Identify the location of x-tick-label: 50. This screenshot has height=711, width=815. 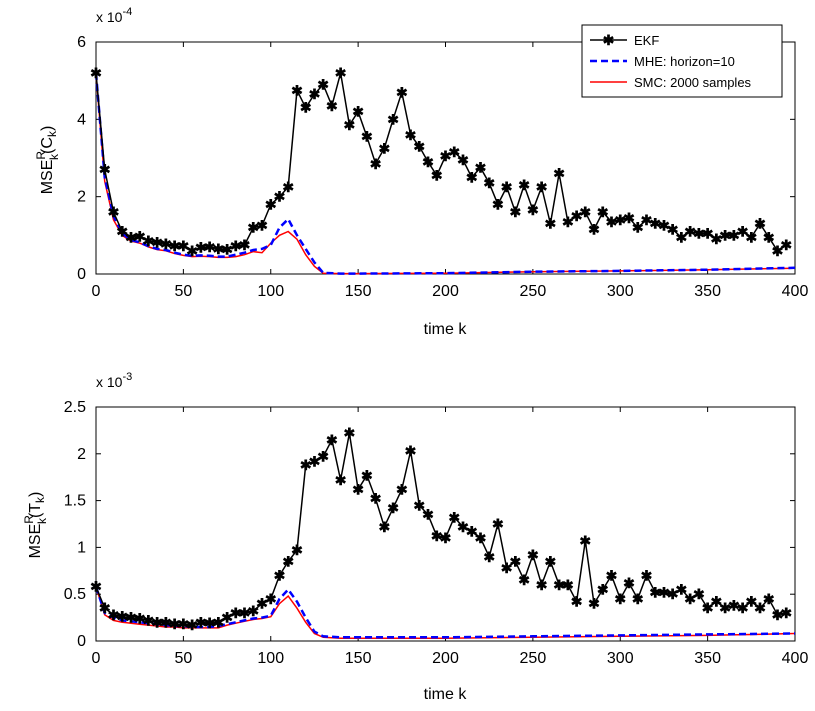
(183, 658).